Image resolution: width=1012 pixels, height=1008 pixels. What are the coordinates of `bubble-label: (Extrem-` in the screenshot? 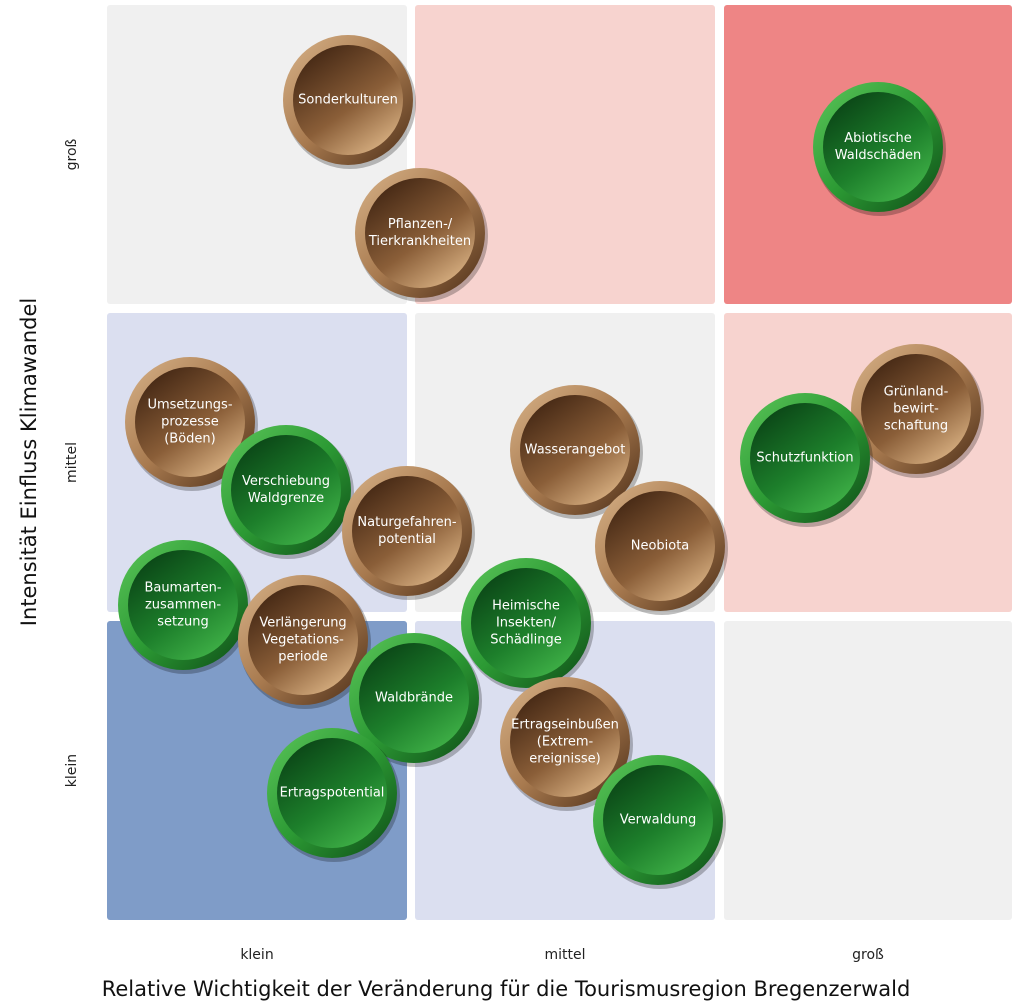 It's located at (565, 742).